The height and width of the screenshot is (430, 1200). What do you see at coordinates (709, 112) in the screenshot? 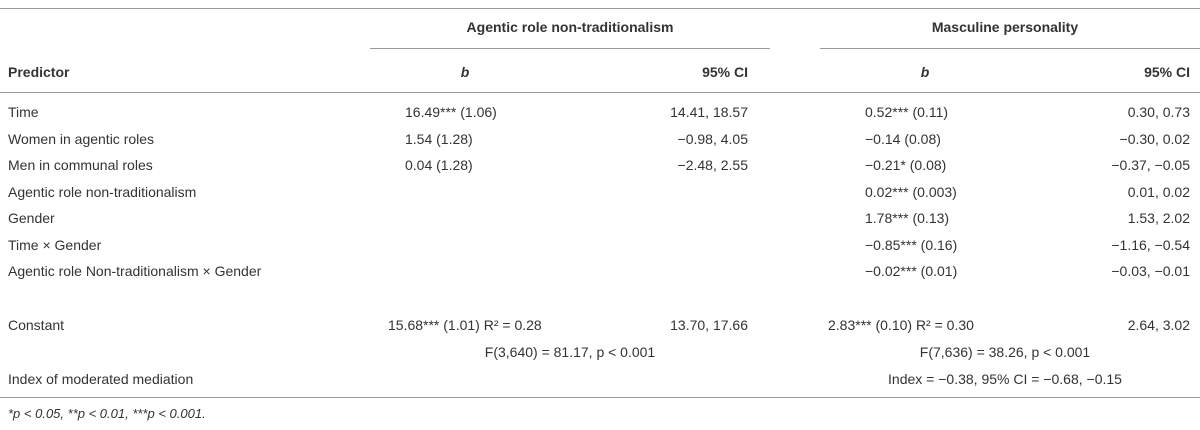
I see `table-cell: 14.41, 18.57` at bounding box center [709, 112].